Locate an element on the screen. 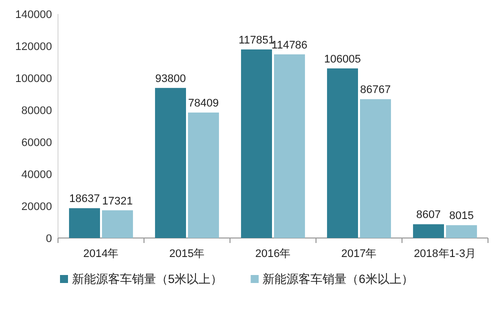  x-tick-label: 2016年 is located at coordinates (273, 254).